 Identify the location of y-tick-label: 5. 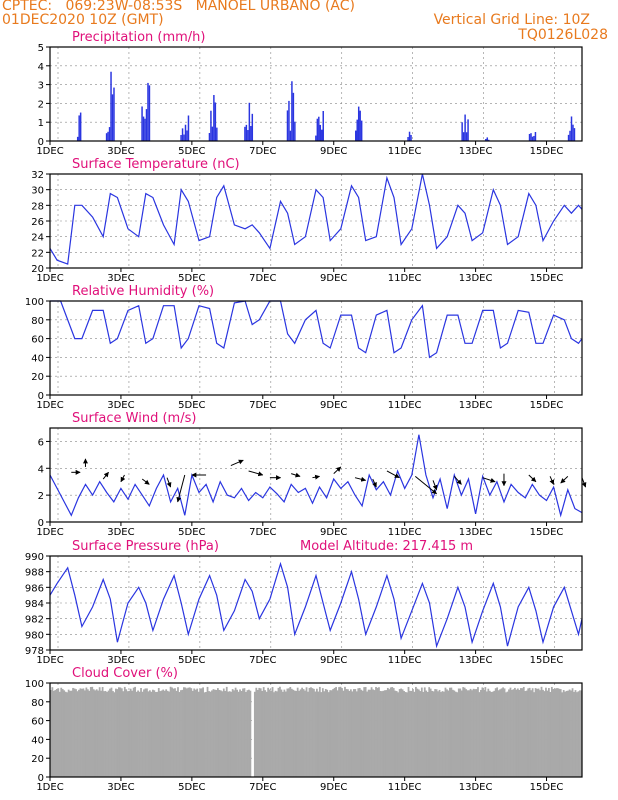
(41, 48).